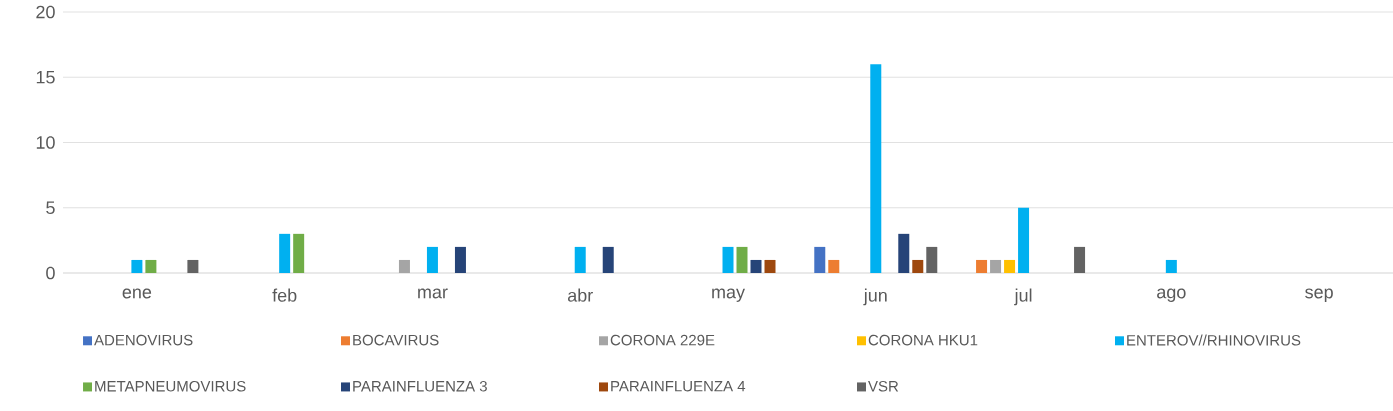 This screenshot has width=1393, height=411. What do you see at coordinates (1319, 295) in the screenshot?
I see `x-tick-label: sep` at bounding box center [1319, 295].